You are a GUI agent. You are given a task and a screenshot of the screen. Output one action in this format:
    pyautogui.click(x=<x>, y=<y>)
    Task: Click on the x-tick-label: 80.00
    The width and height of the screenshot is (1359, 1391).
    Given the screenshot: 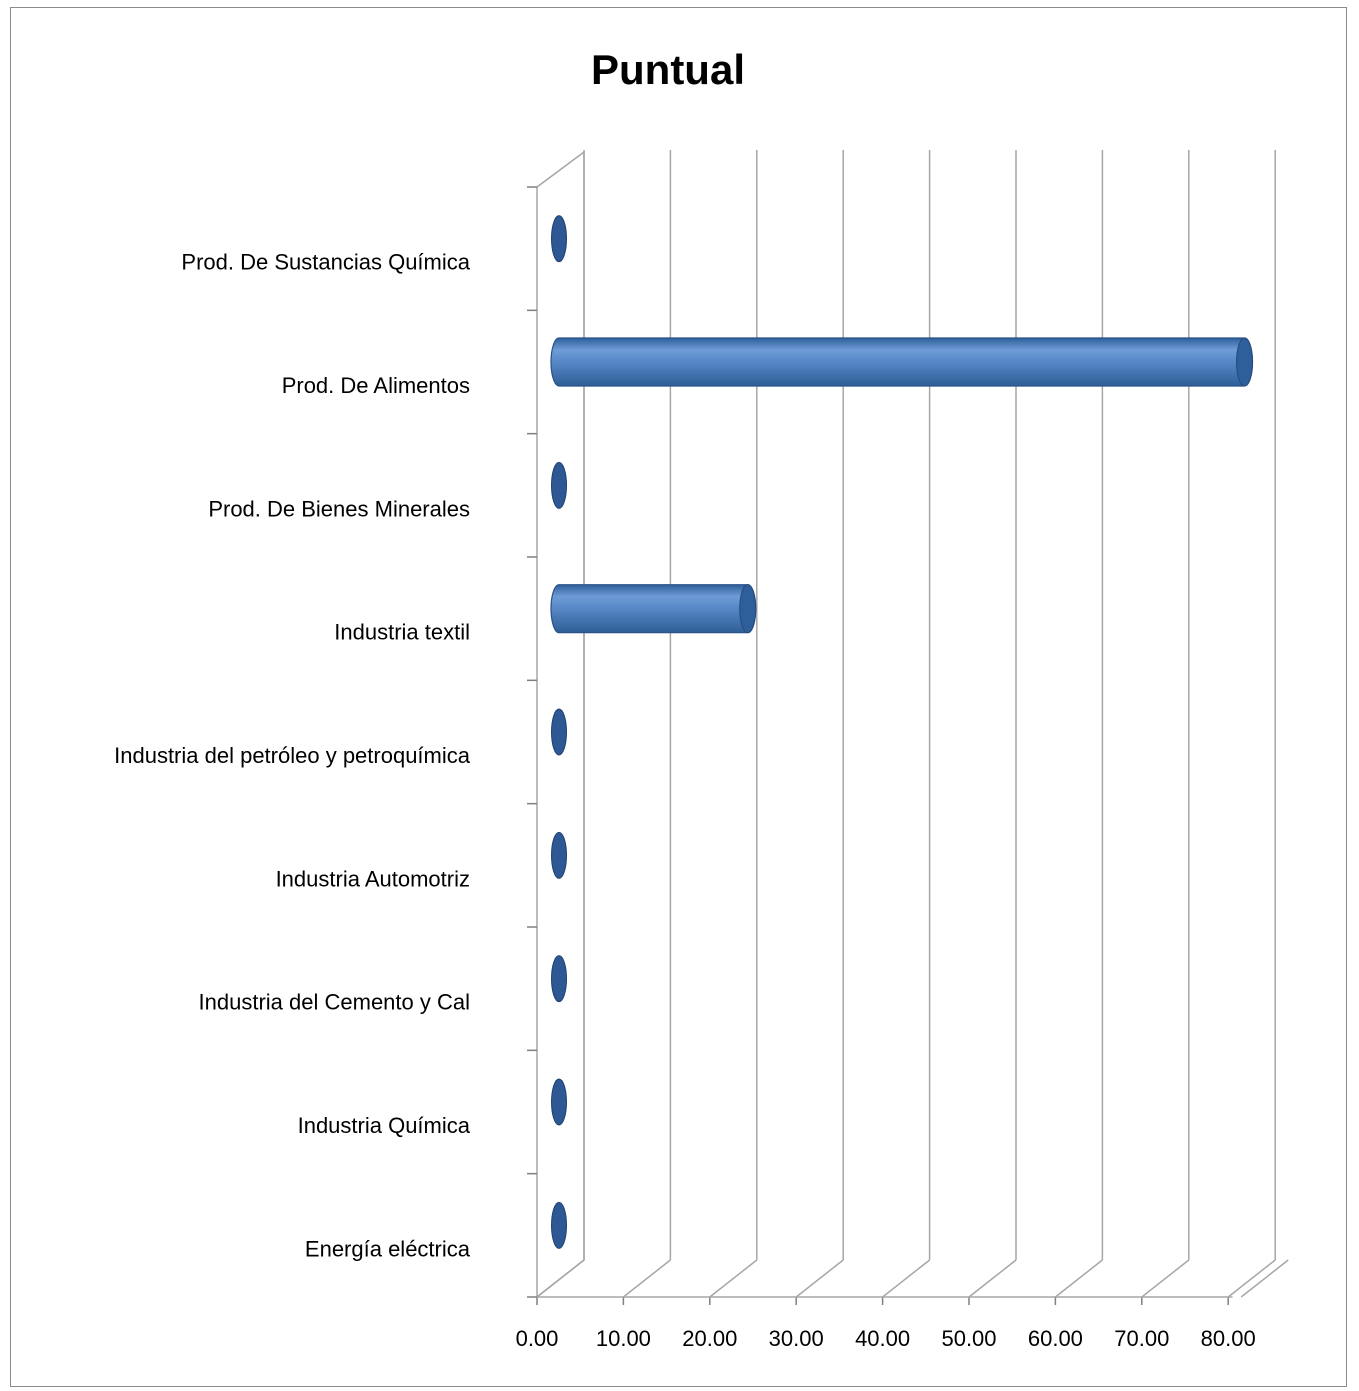 What is the action you would take?
    pyautogui.click(x=1228, y=1338)
    